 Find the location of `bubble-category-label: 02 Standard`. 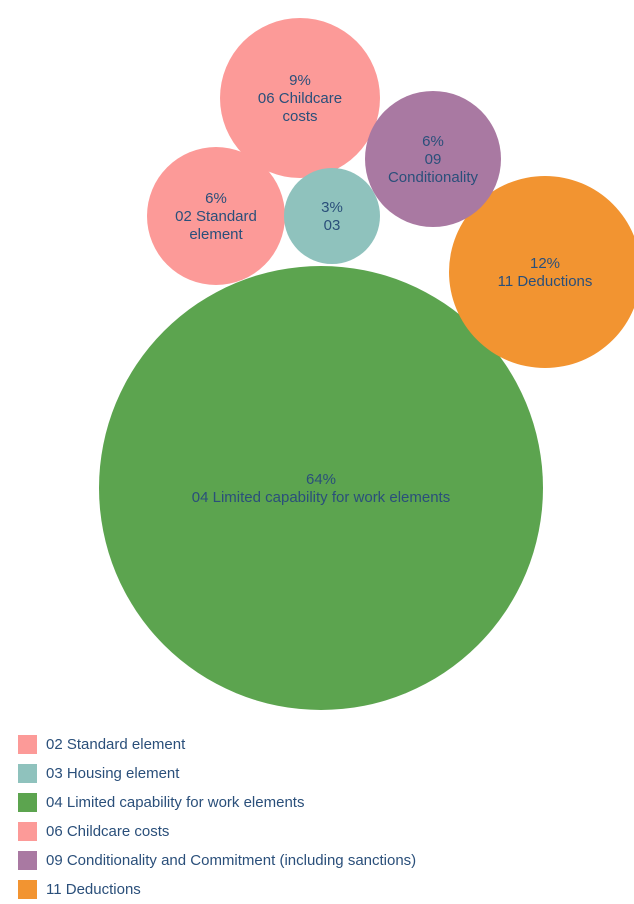

bubble-category-label: 02 Standard is located at coordinates (216, 216).